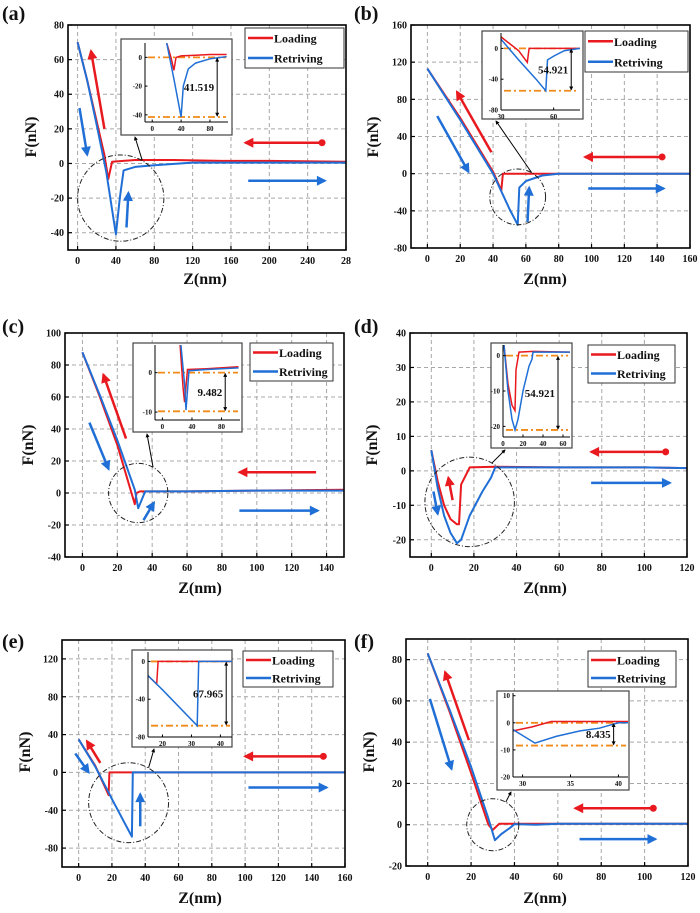 This screenshot has height=913, width=700. What do you see at coordinates (163, 744) in the screenshot?
I see `inset-x-tick-label: 20` at bounding box center [163, 744].